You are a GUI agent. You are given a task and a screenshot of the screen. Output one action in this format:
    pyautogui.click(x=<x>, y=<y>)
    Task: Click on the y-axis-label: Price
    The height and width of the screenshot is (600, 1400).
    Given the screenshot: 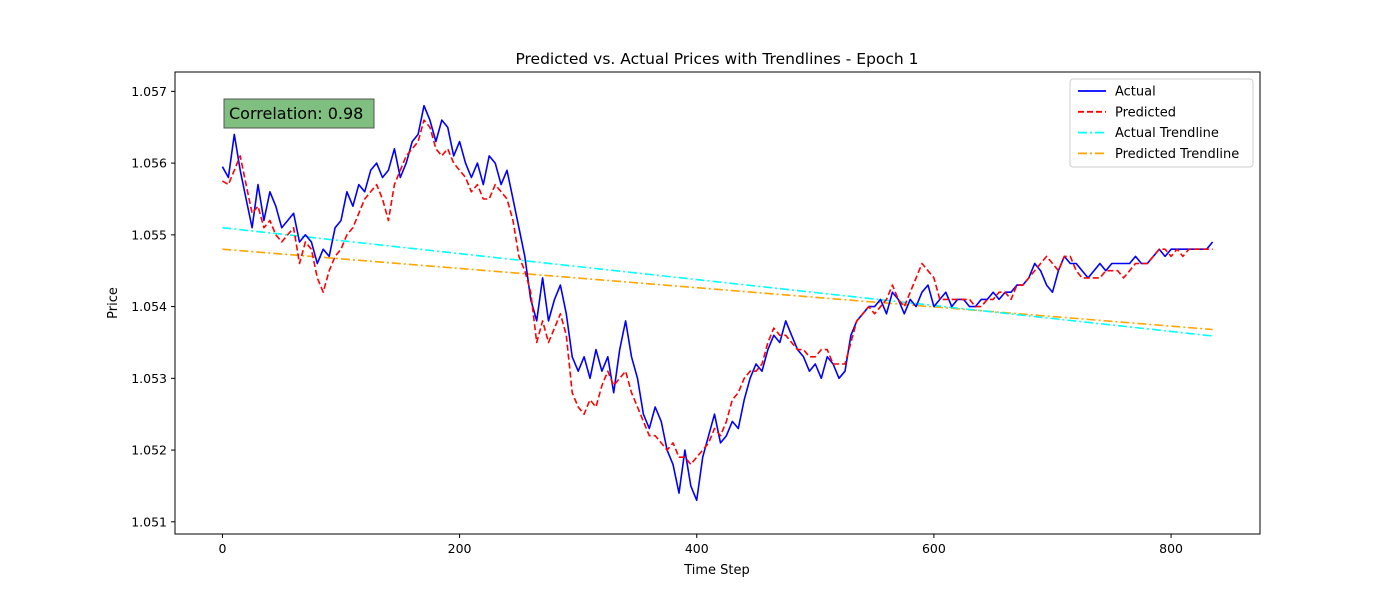 What is the action you would take?
    pyautogui.click(x=113, y=303)
    